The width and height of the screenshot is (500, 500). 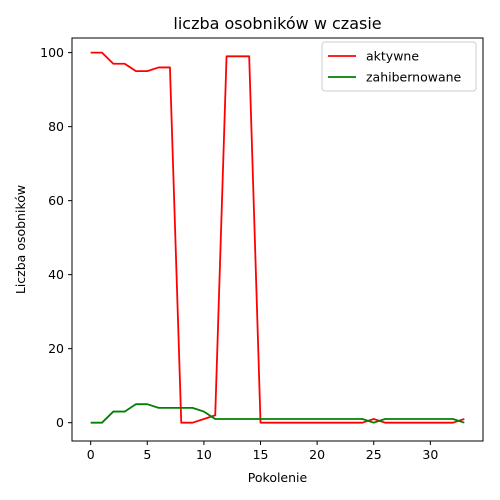 I want to click on x-tick-label: 15, so click(x=261, y=454).